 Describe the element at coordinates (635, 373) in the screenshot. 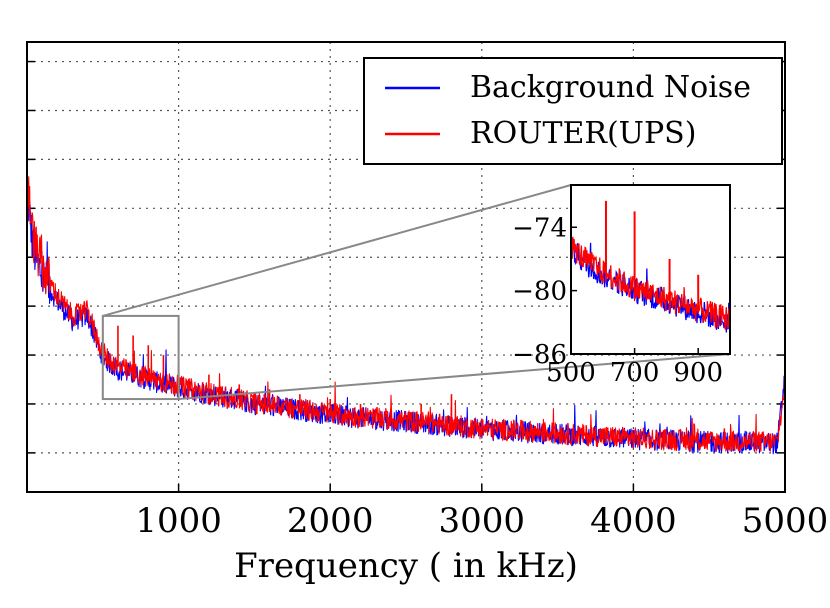

I see `inset-x-tick-label-1: 700` at that location.